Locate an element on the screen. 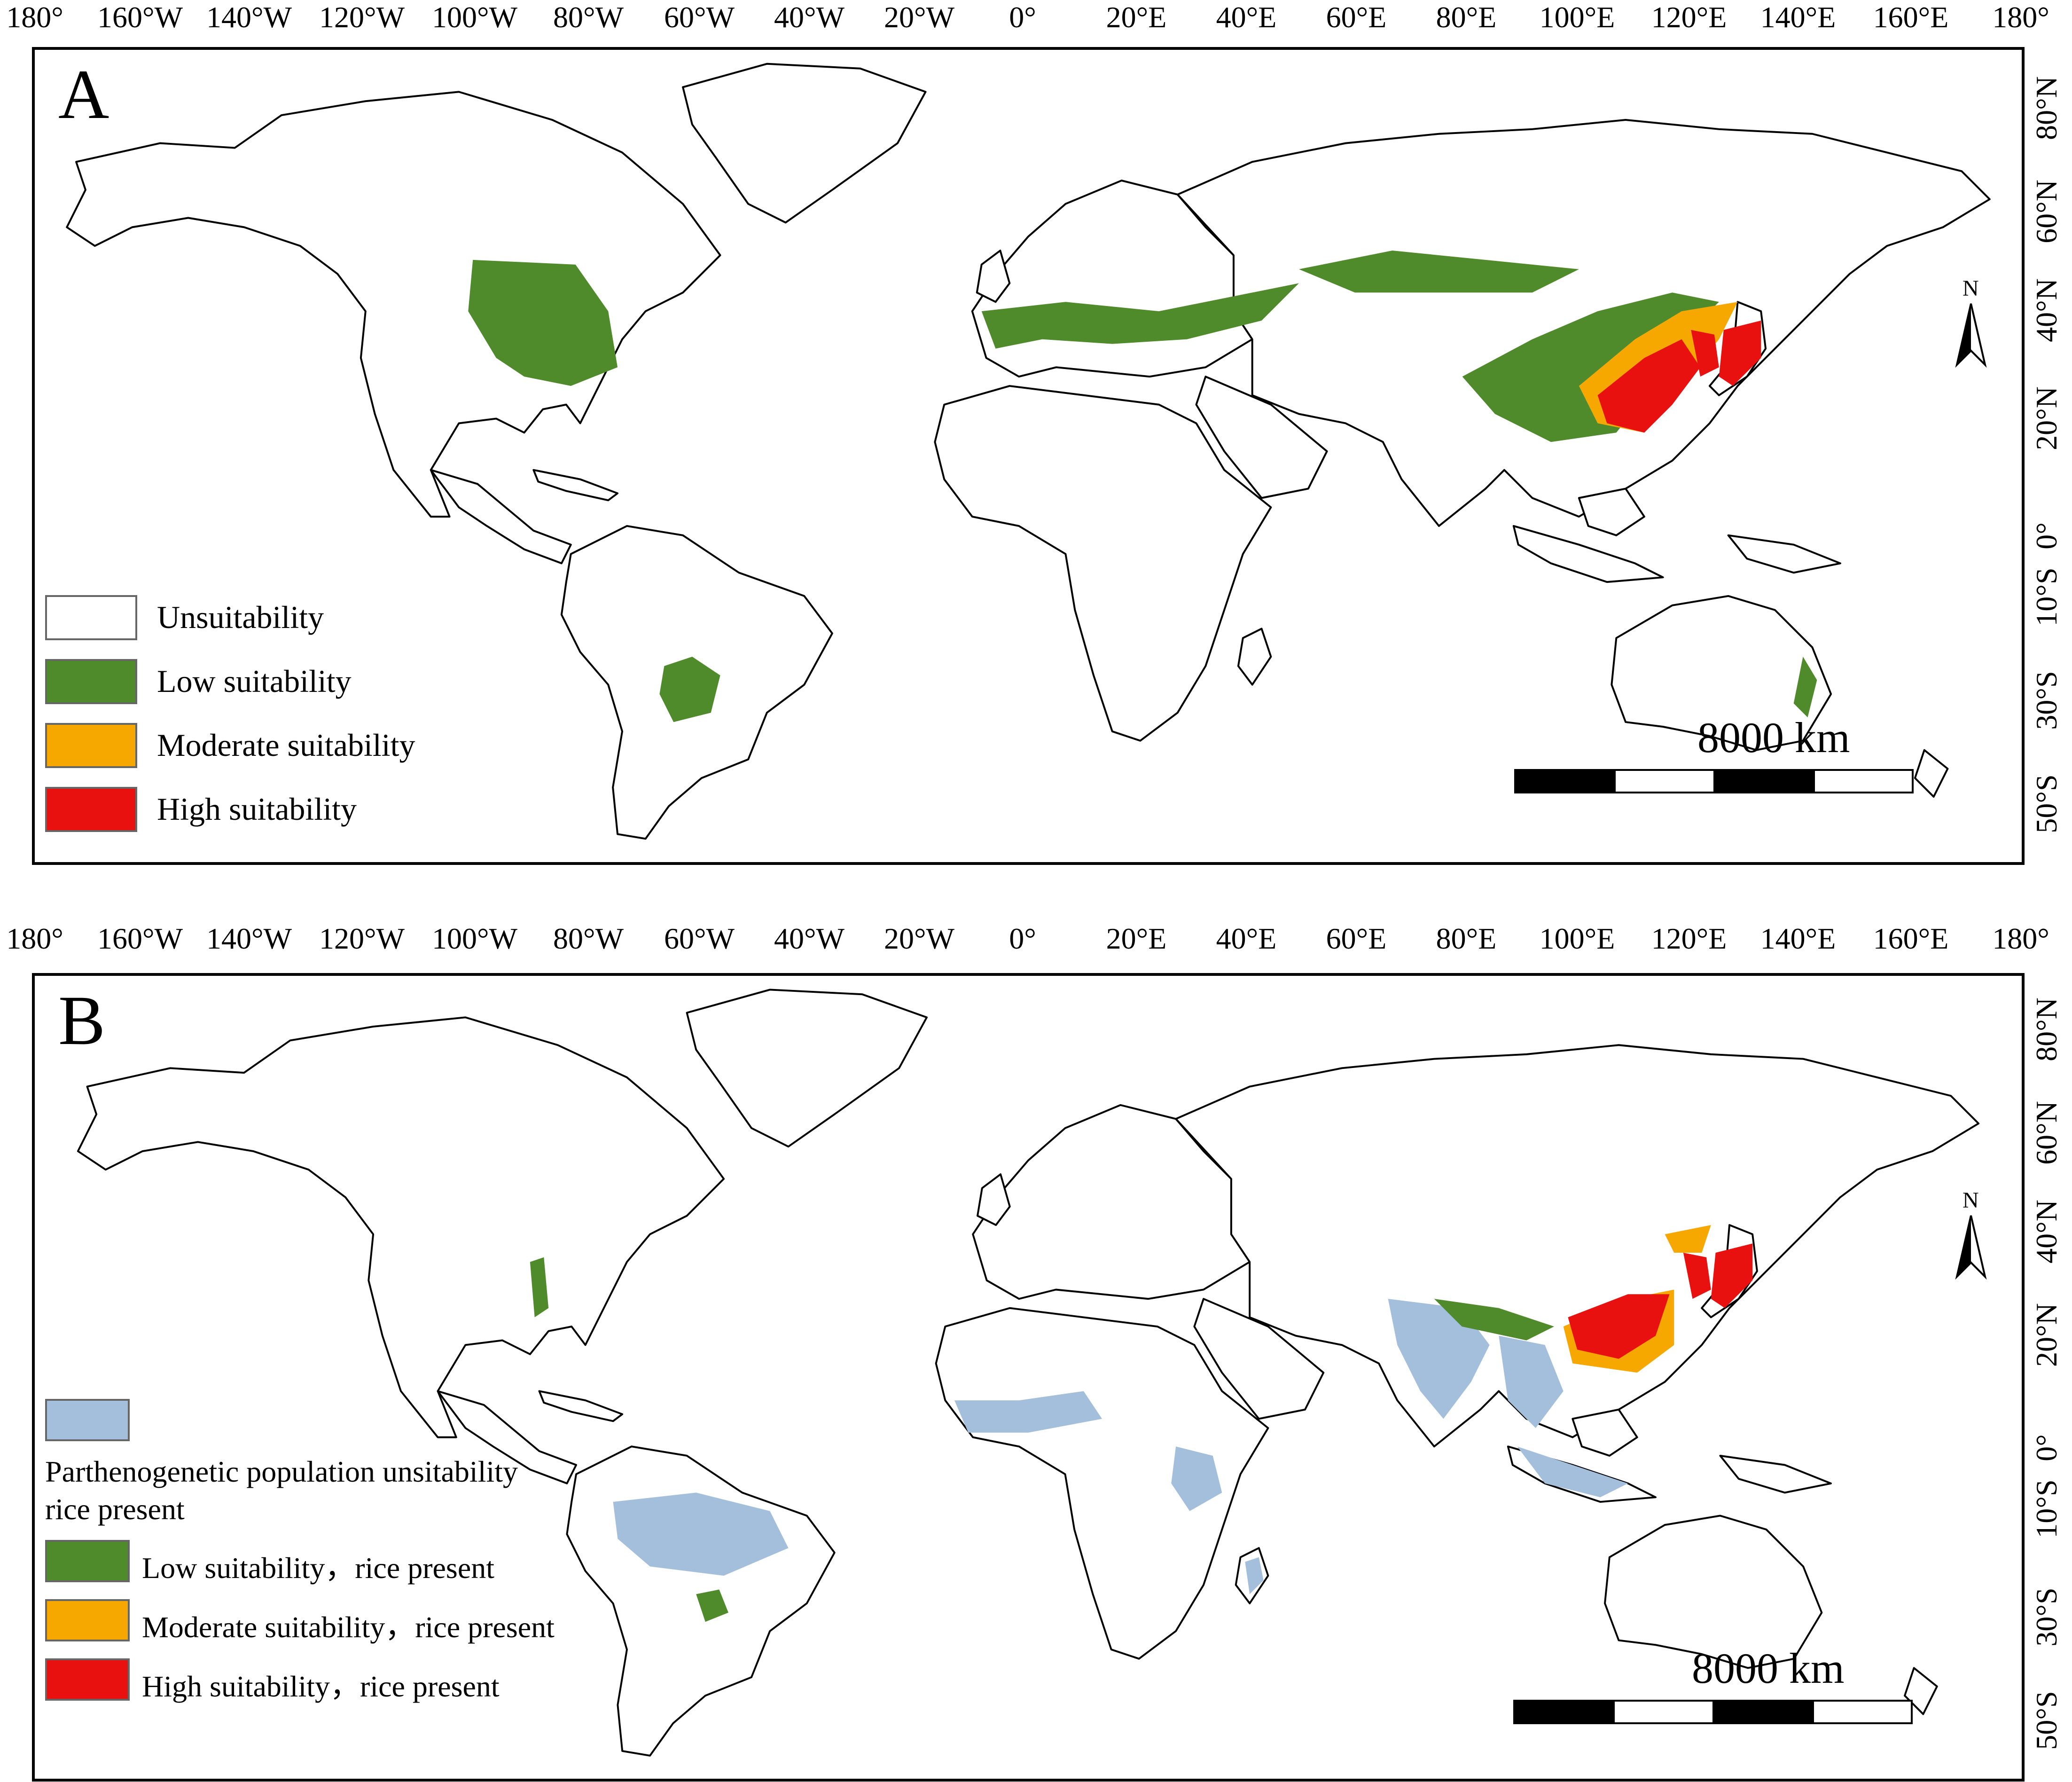 The width and height of the screenshot is (2072, 1782). legend-swatch-high-rice is located at coordinates (87, 1679).